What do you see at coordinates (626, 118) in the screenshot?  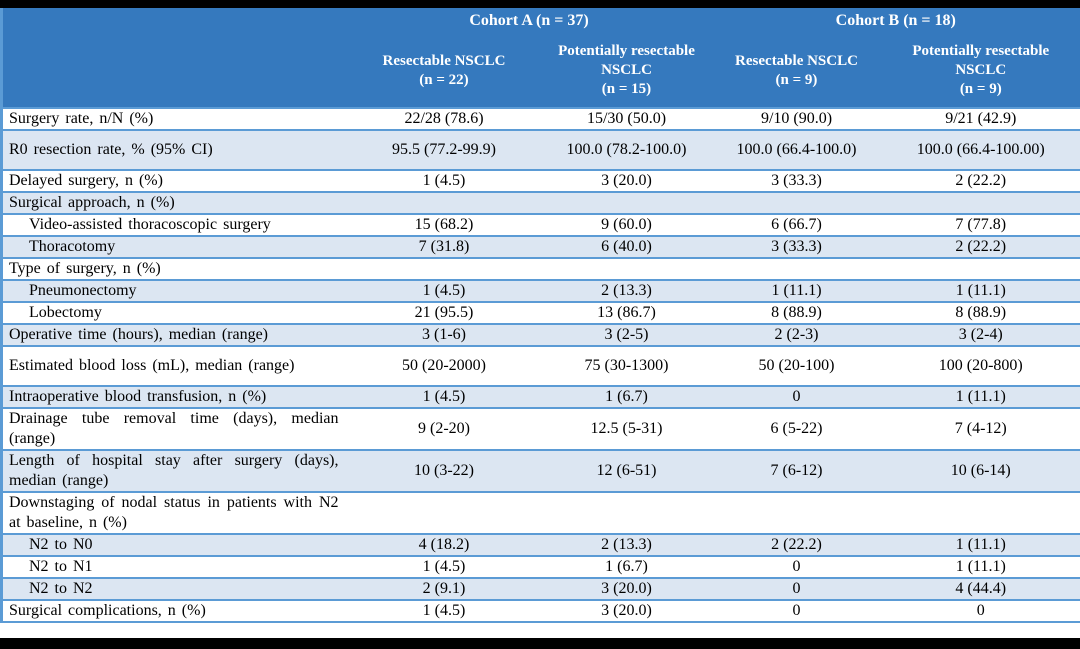 I see `value-cell: 15/30 (50.0)` at bounding box center [626, 118].